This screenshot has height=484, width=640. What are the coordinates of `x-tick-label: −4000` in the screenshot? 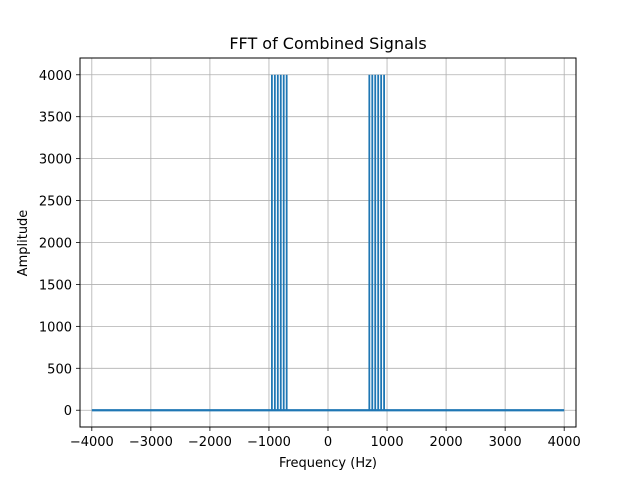 It's located at (92, 442).